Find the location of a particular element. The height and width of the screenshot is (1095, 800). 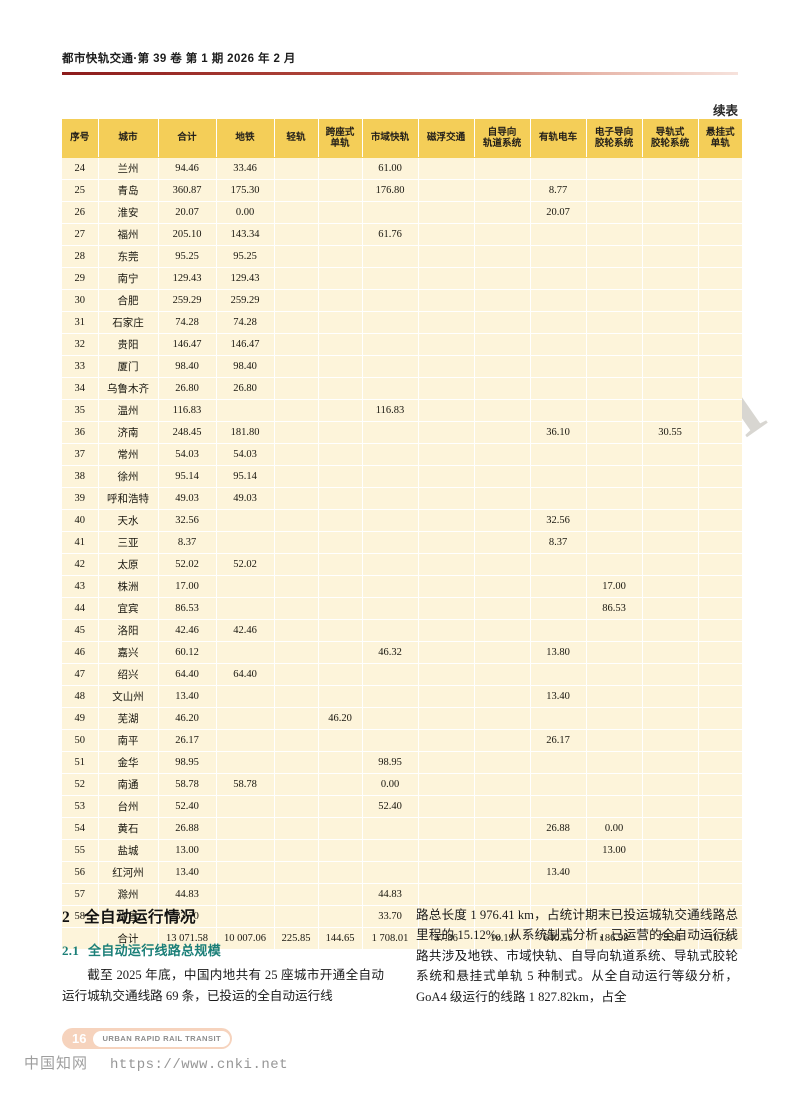

table-cell: 三亚 is located at coordinates (128, 542).